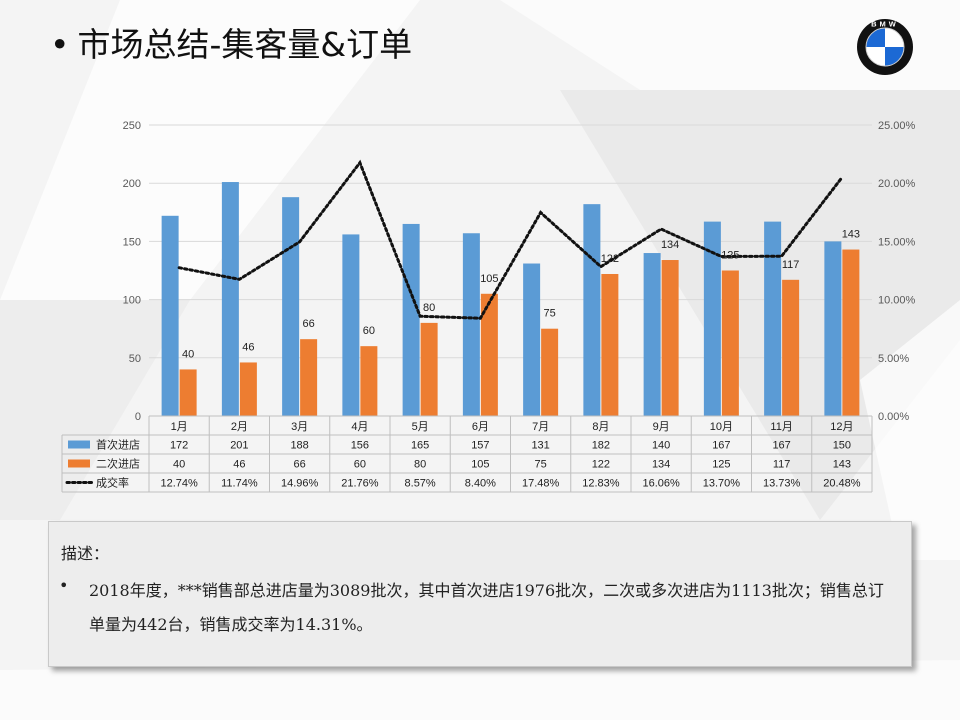 This screenshot has width=960, height=720. Describe the element at coordinates (885, 47) in the screenshot. I see `bmw-logo: BMW` at that location.